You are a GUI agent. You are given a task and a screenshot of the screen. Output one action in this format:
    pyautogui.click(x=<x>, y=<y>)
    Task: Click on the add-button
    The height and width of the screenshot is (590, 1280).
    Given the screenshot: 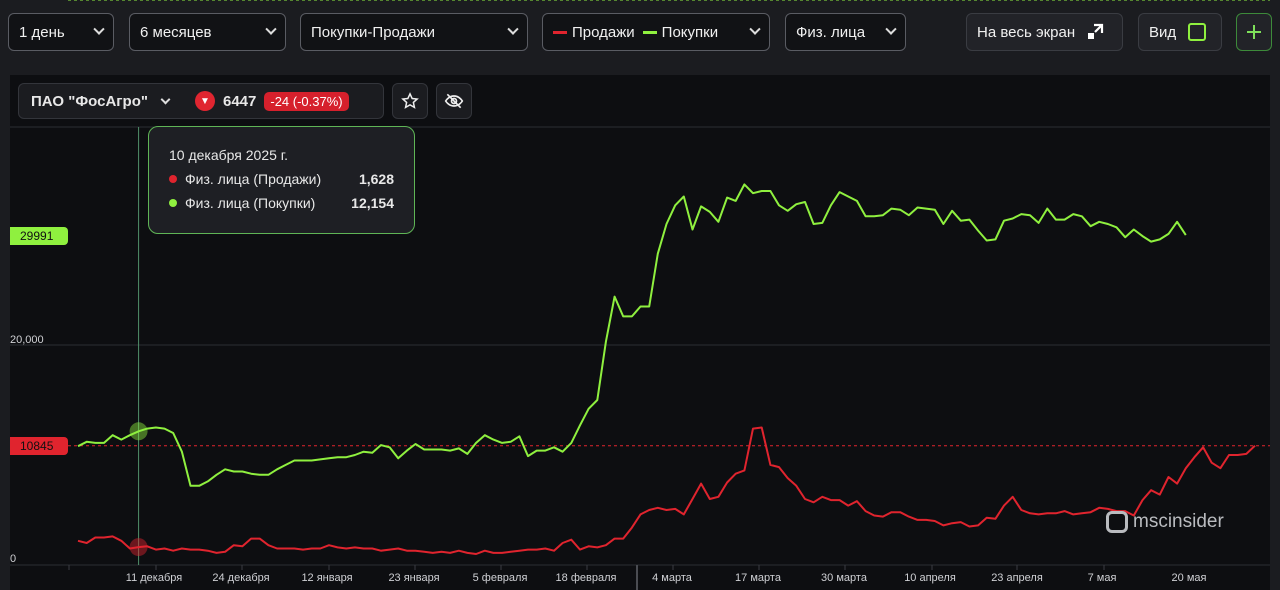 What is the action you would take?
    pyautogui.click(x=1254, y=32)
    